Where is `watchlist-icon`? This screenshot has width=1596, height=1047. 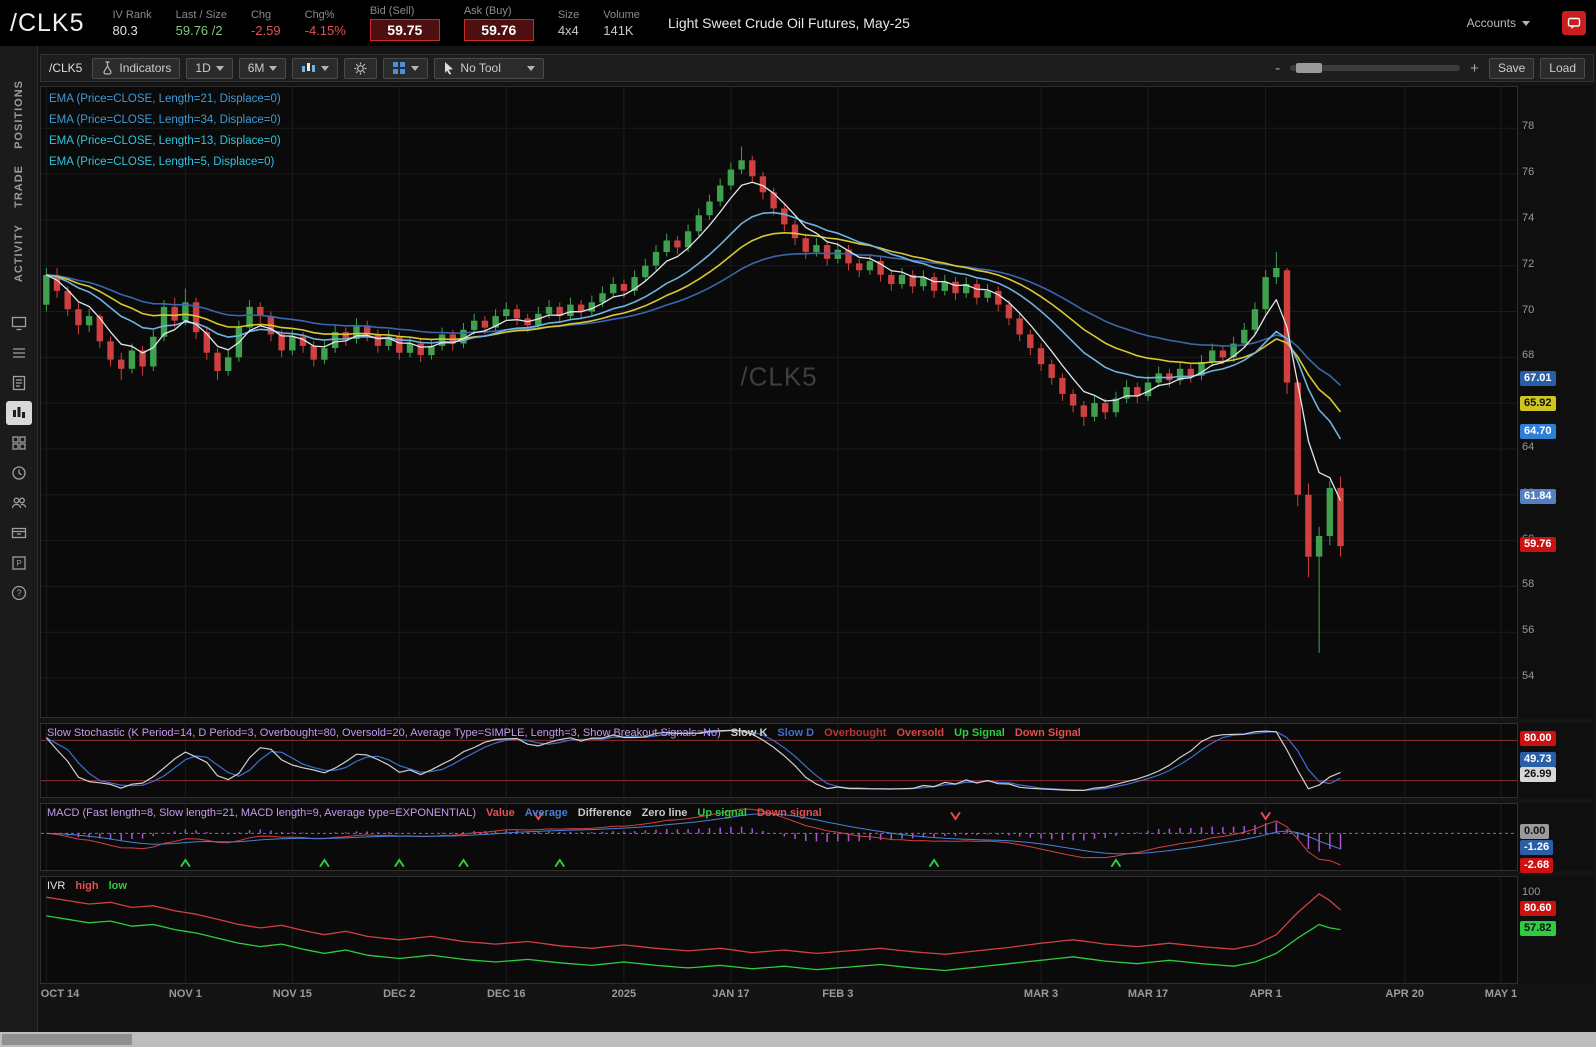
watchlist-icon is located at coordinates (19, 353).